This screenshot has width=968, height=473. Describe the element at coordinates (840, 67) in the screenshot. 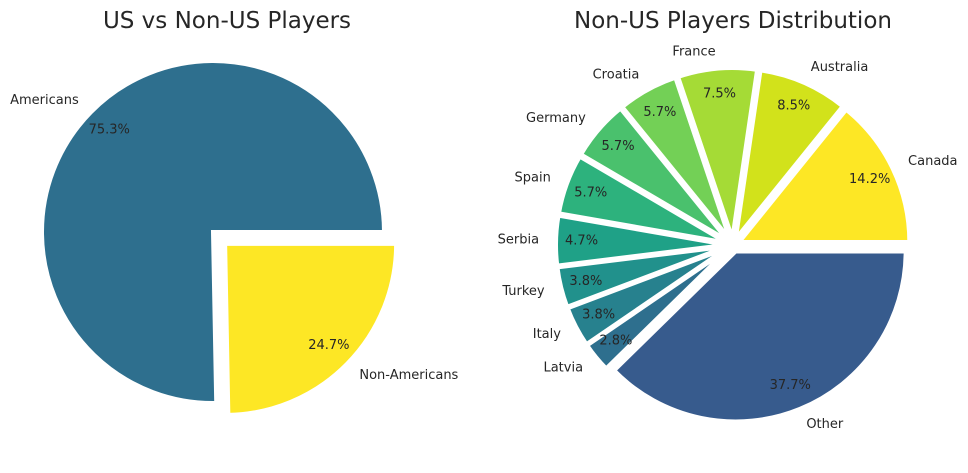

I see `slice-label-australia: Australia` at that location.